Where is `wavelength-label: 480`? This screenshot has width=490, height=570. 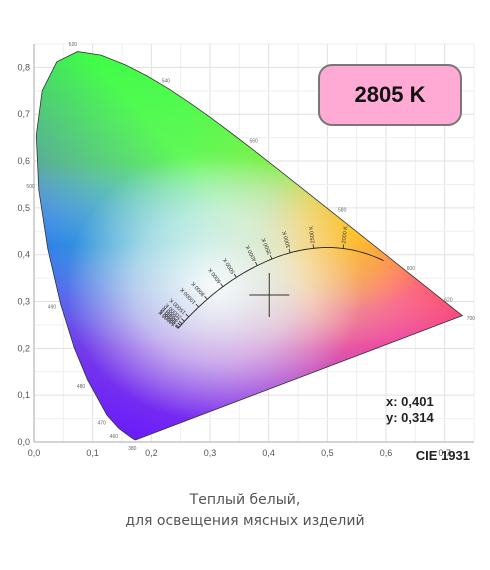
wavelength-label: 480 is located at coordinates (81, 387).